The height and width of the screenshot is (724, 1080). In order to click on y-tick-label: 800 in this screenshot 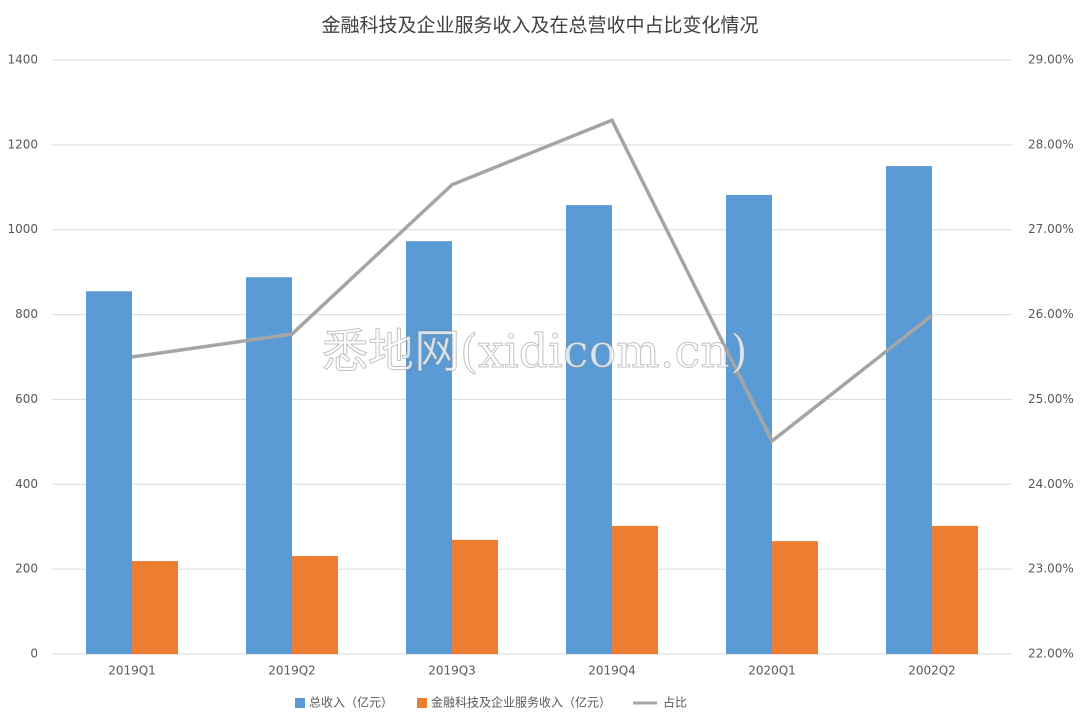, I will do `click(26, 314)`.